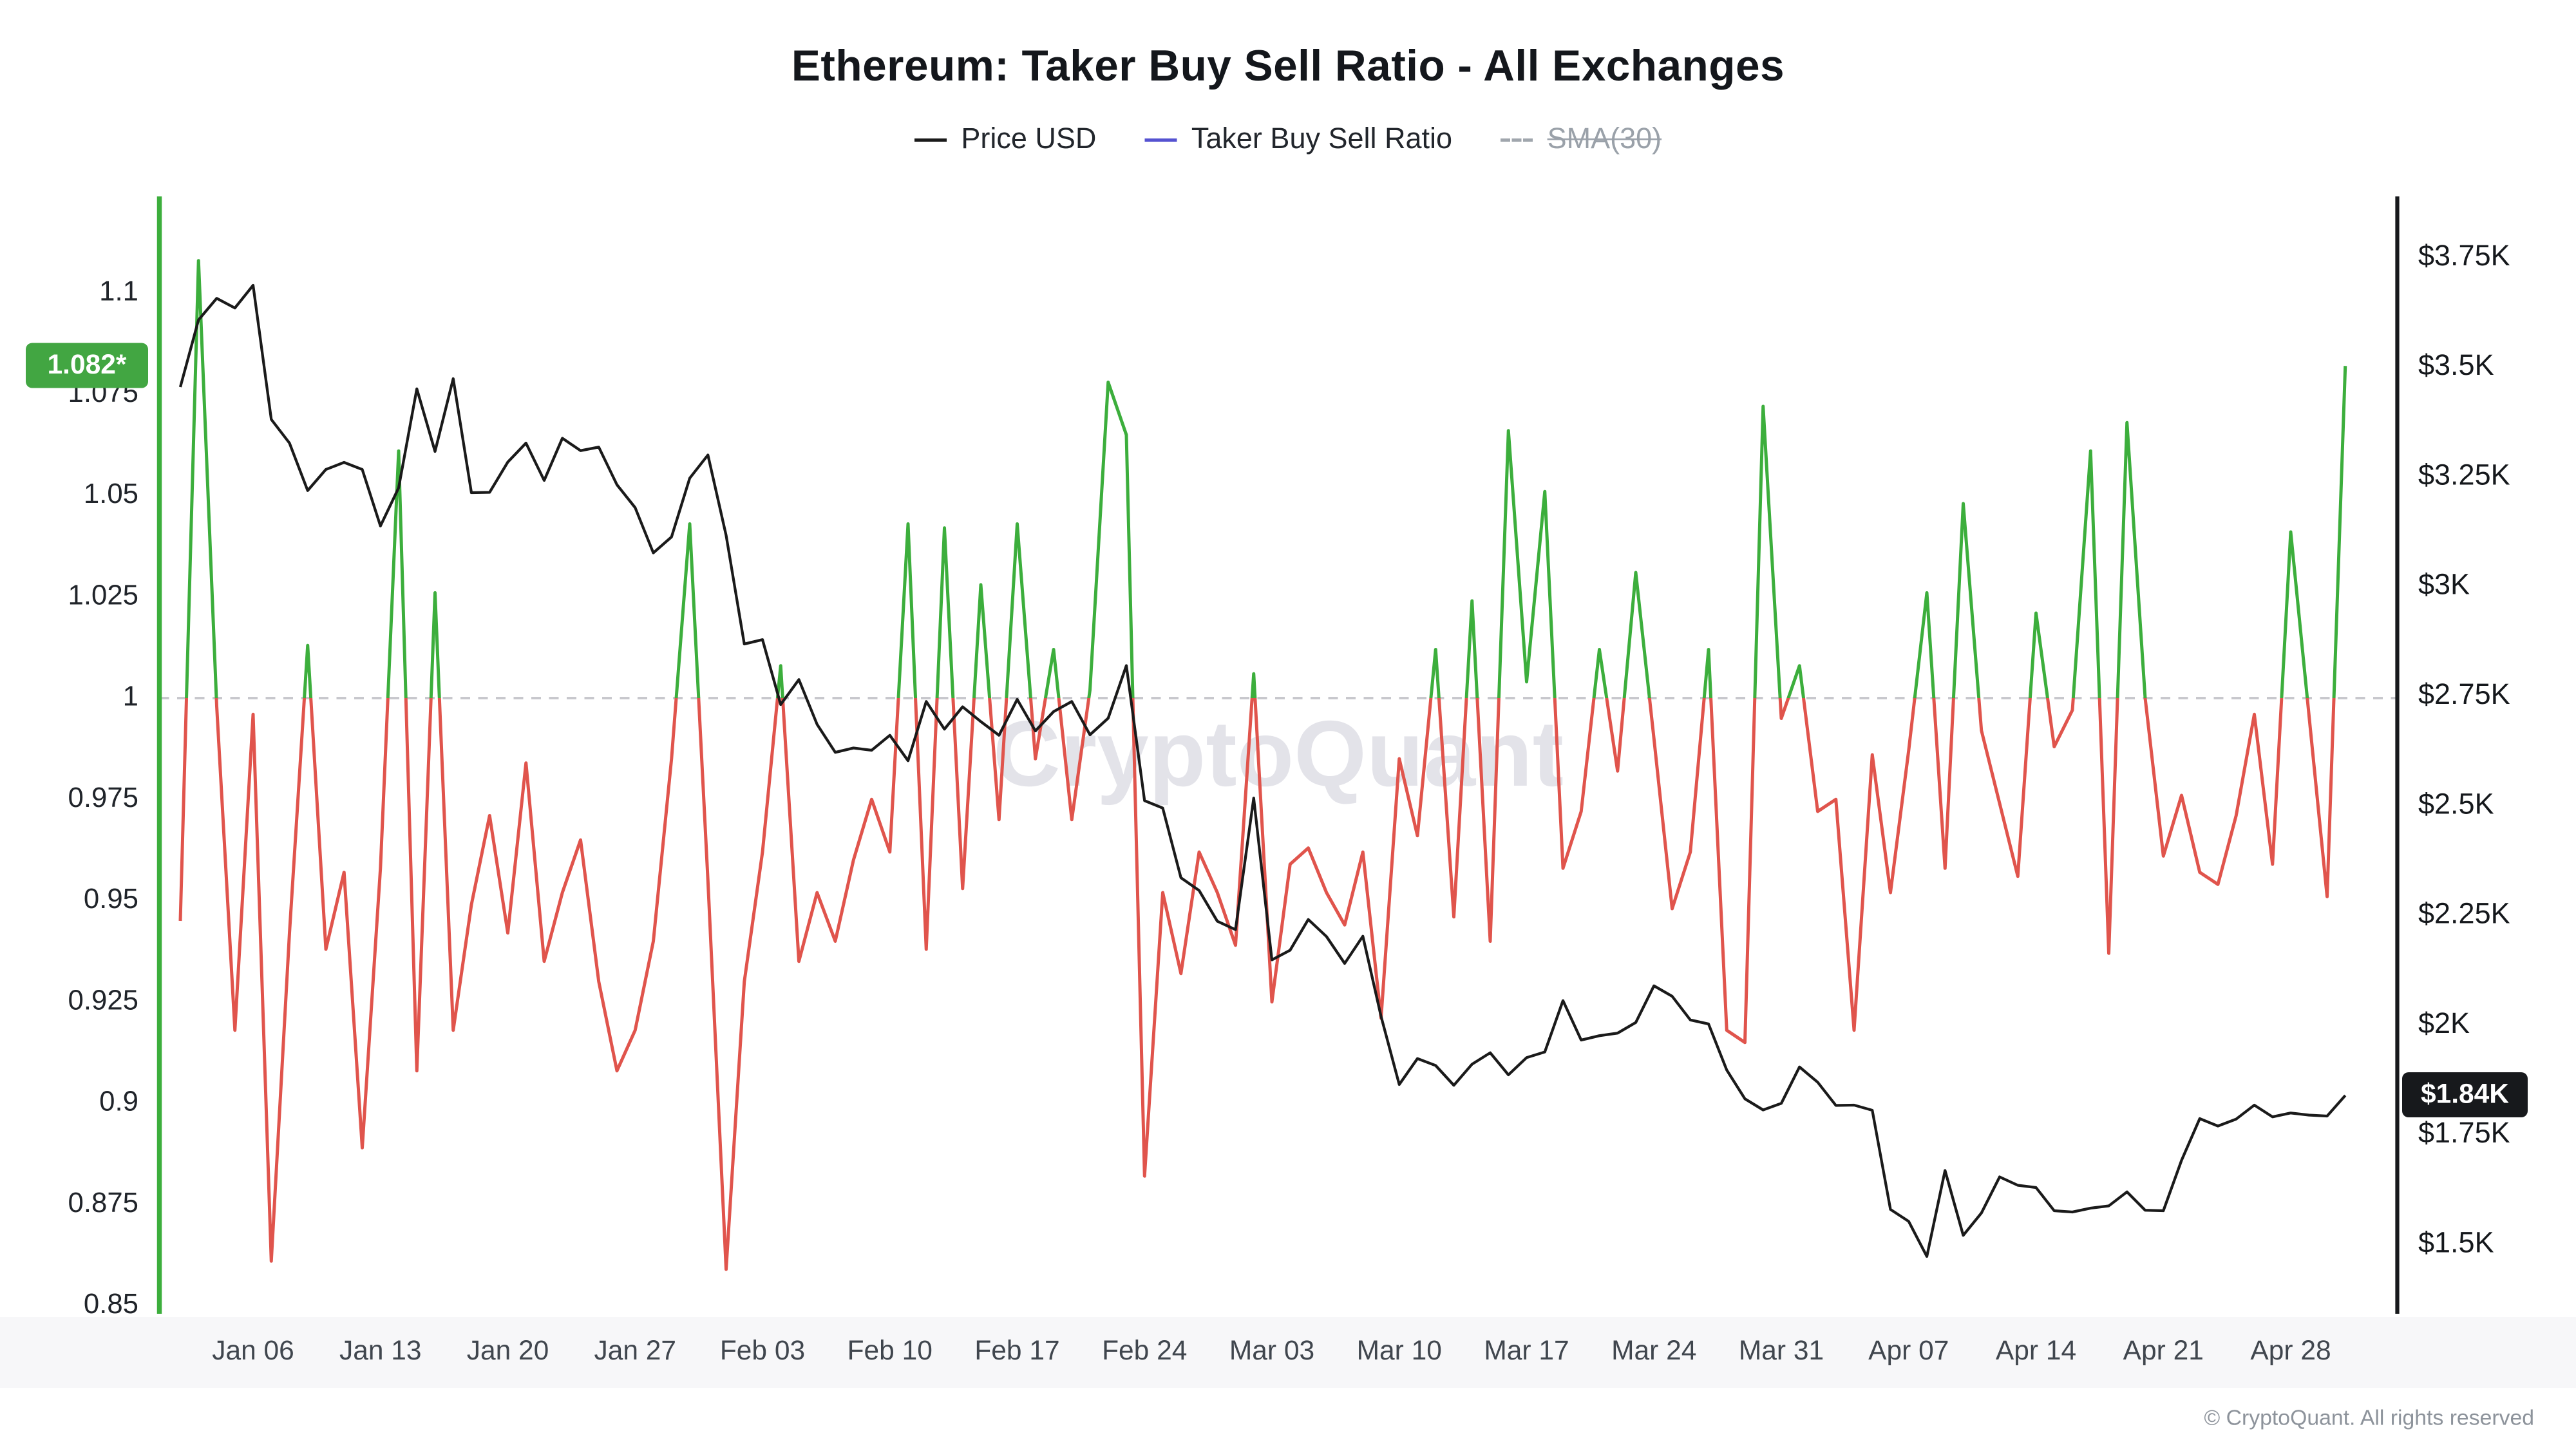 The image size is (2576, 1449). Describe the element at coordinates (2464, 693) in the screenshot. I see `y-right-tick-label: $2.75K` at that location.